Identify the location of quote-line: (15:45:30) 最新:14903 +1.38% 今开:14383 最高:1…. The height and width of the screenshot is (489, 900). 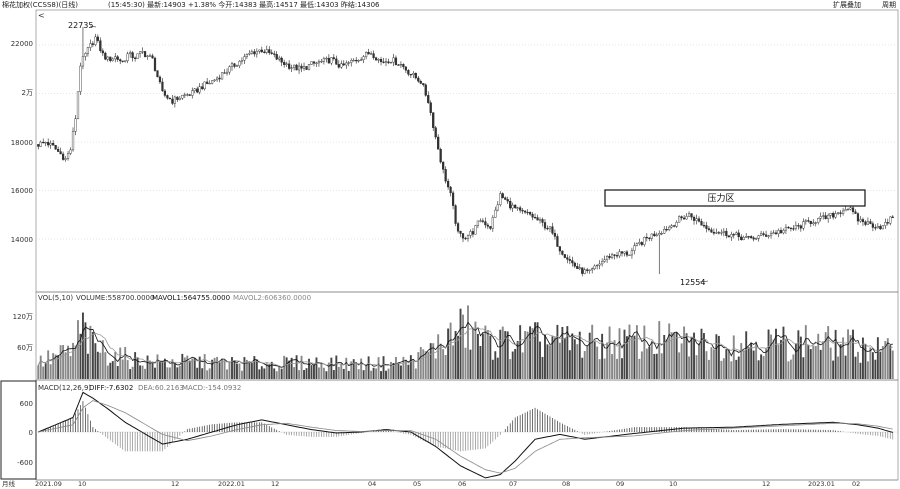
(244, 5).